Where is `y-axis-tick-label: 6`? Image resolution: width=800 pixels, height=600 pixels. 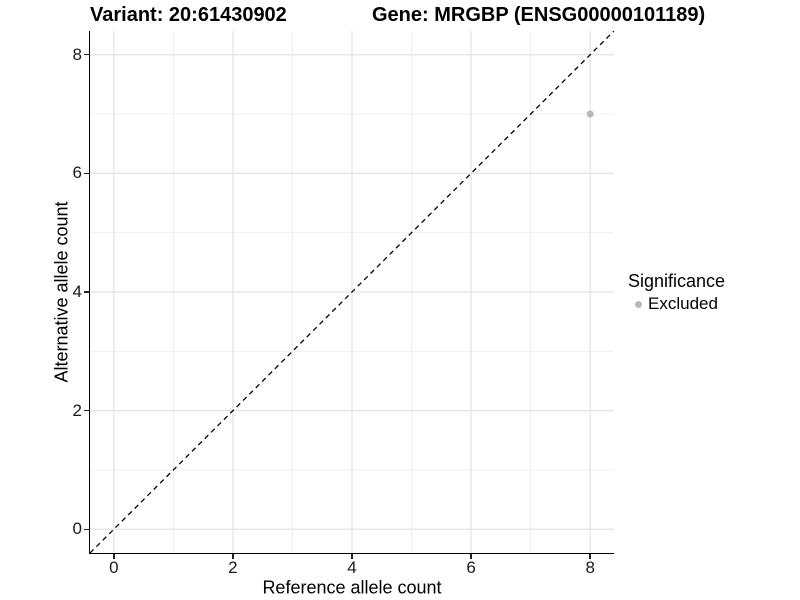 y-axis-tick-label: 6 is located at coordinates (77, 173).